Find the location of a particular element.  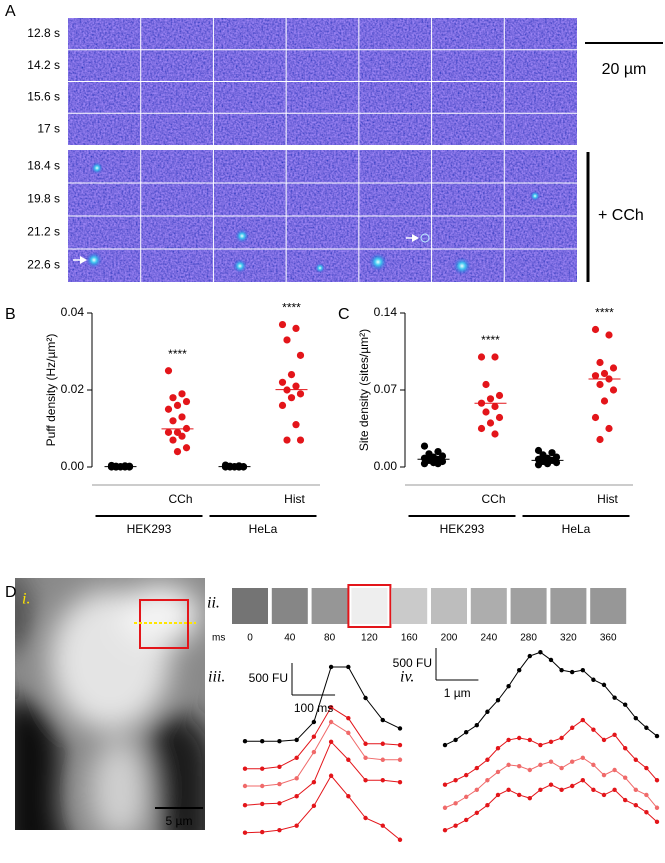

frame-time: 240 is located at coordinates (488, 638).